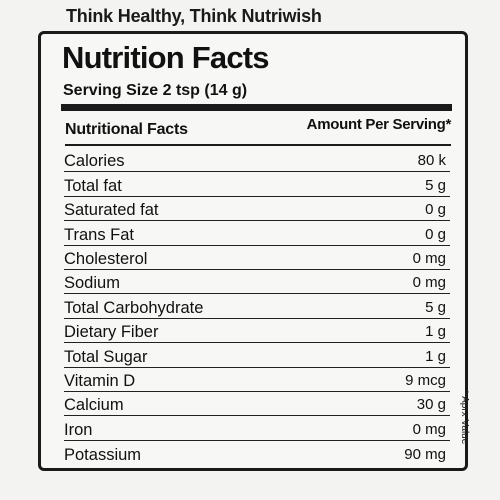 The height and width of the screenshot is (500, 500). I want to click on nutrient-name: Calcium, so click(94, 405).